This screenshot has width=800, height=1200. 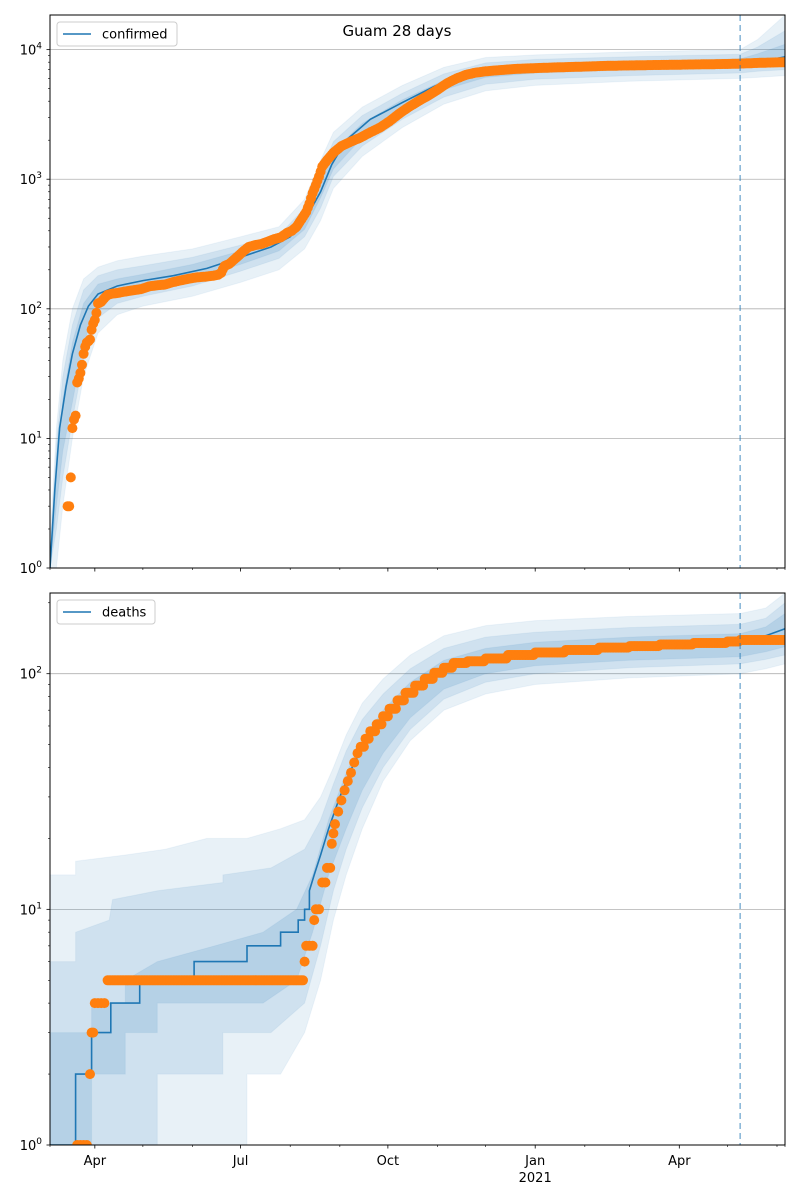 I want to click on chart-title: Guam 28 days, so click(x=397, y=31).